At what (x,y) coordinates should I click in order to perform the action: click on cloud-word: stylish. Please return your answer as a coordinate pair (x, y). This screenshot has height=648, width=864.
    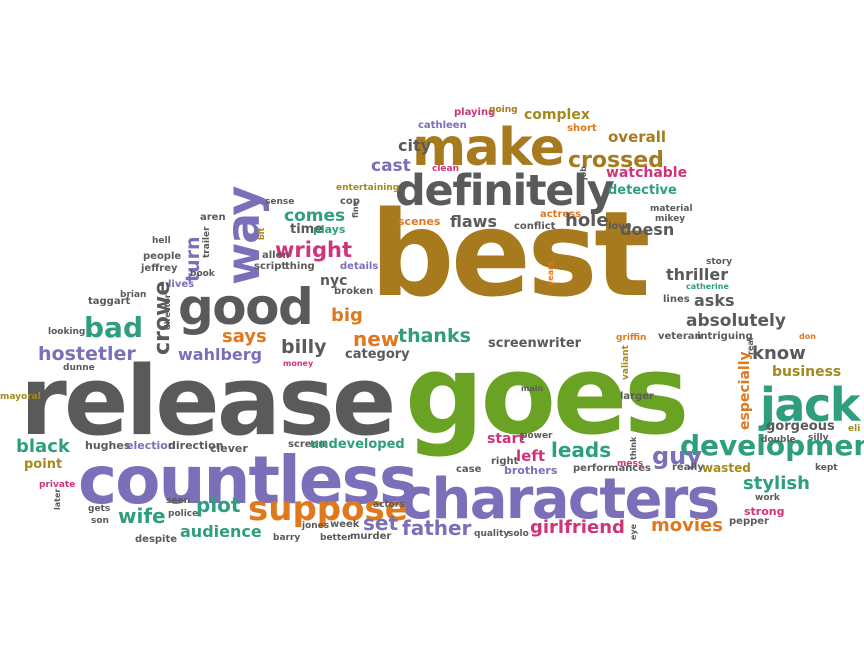
    Looking at the image, I should click on (776, 483).